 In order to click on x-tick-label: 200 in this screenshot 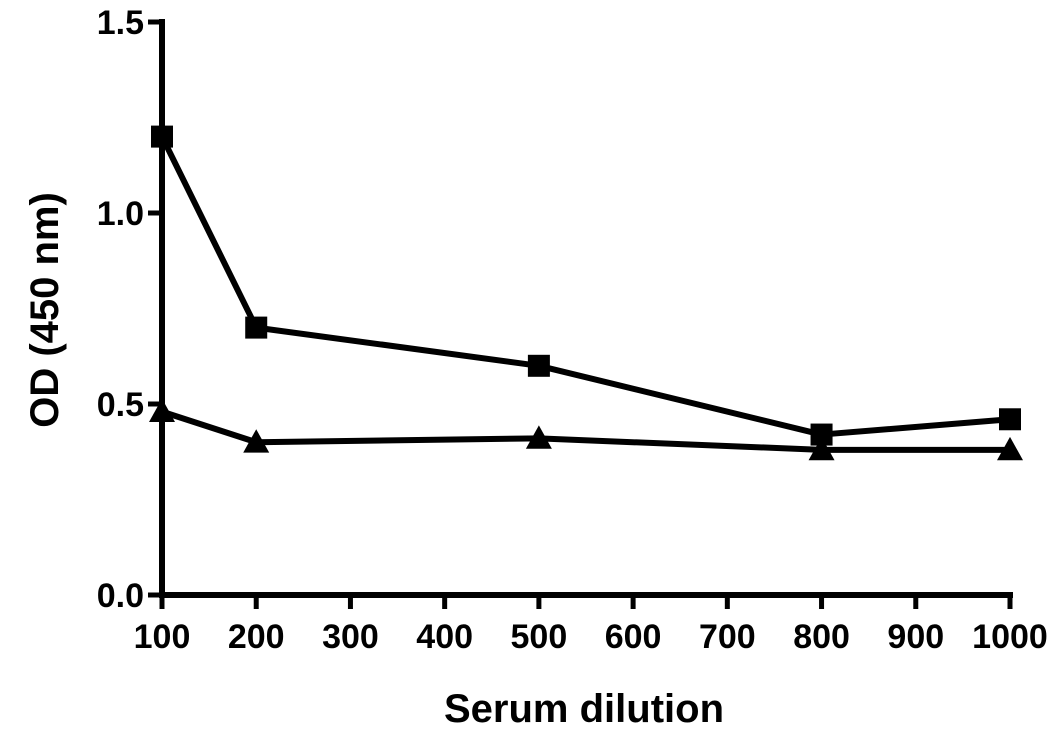, I will do `click(256, 637)`.